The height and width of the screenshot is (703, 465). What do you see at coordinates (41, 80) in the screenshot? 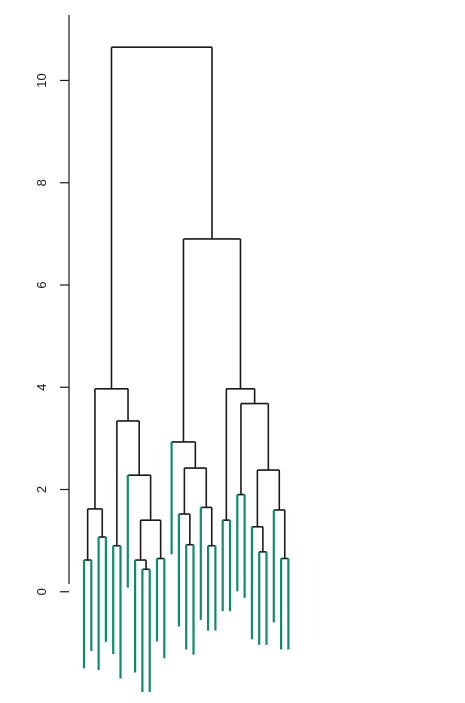
I see `y-tick-label: 10` at bounding box center [41, 80].